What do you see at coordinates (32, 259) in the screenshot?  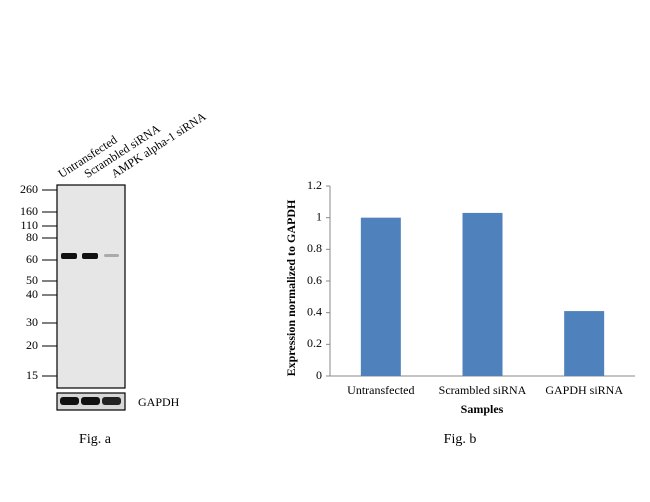 I see `marker-label: 60` at bounding box center [32, 259].